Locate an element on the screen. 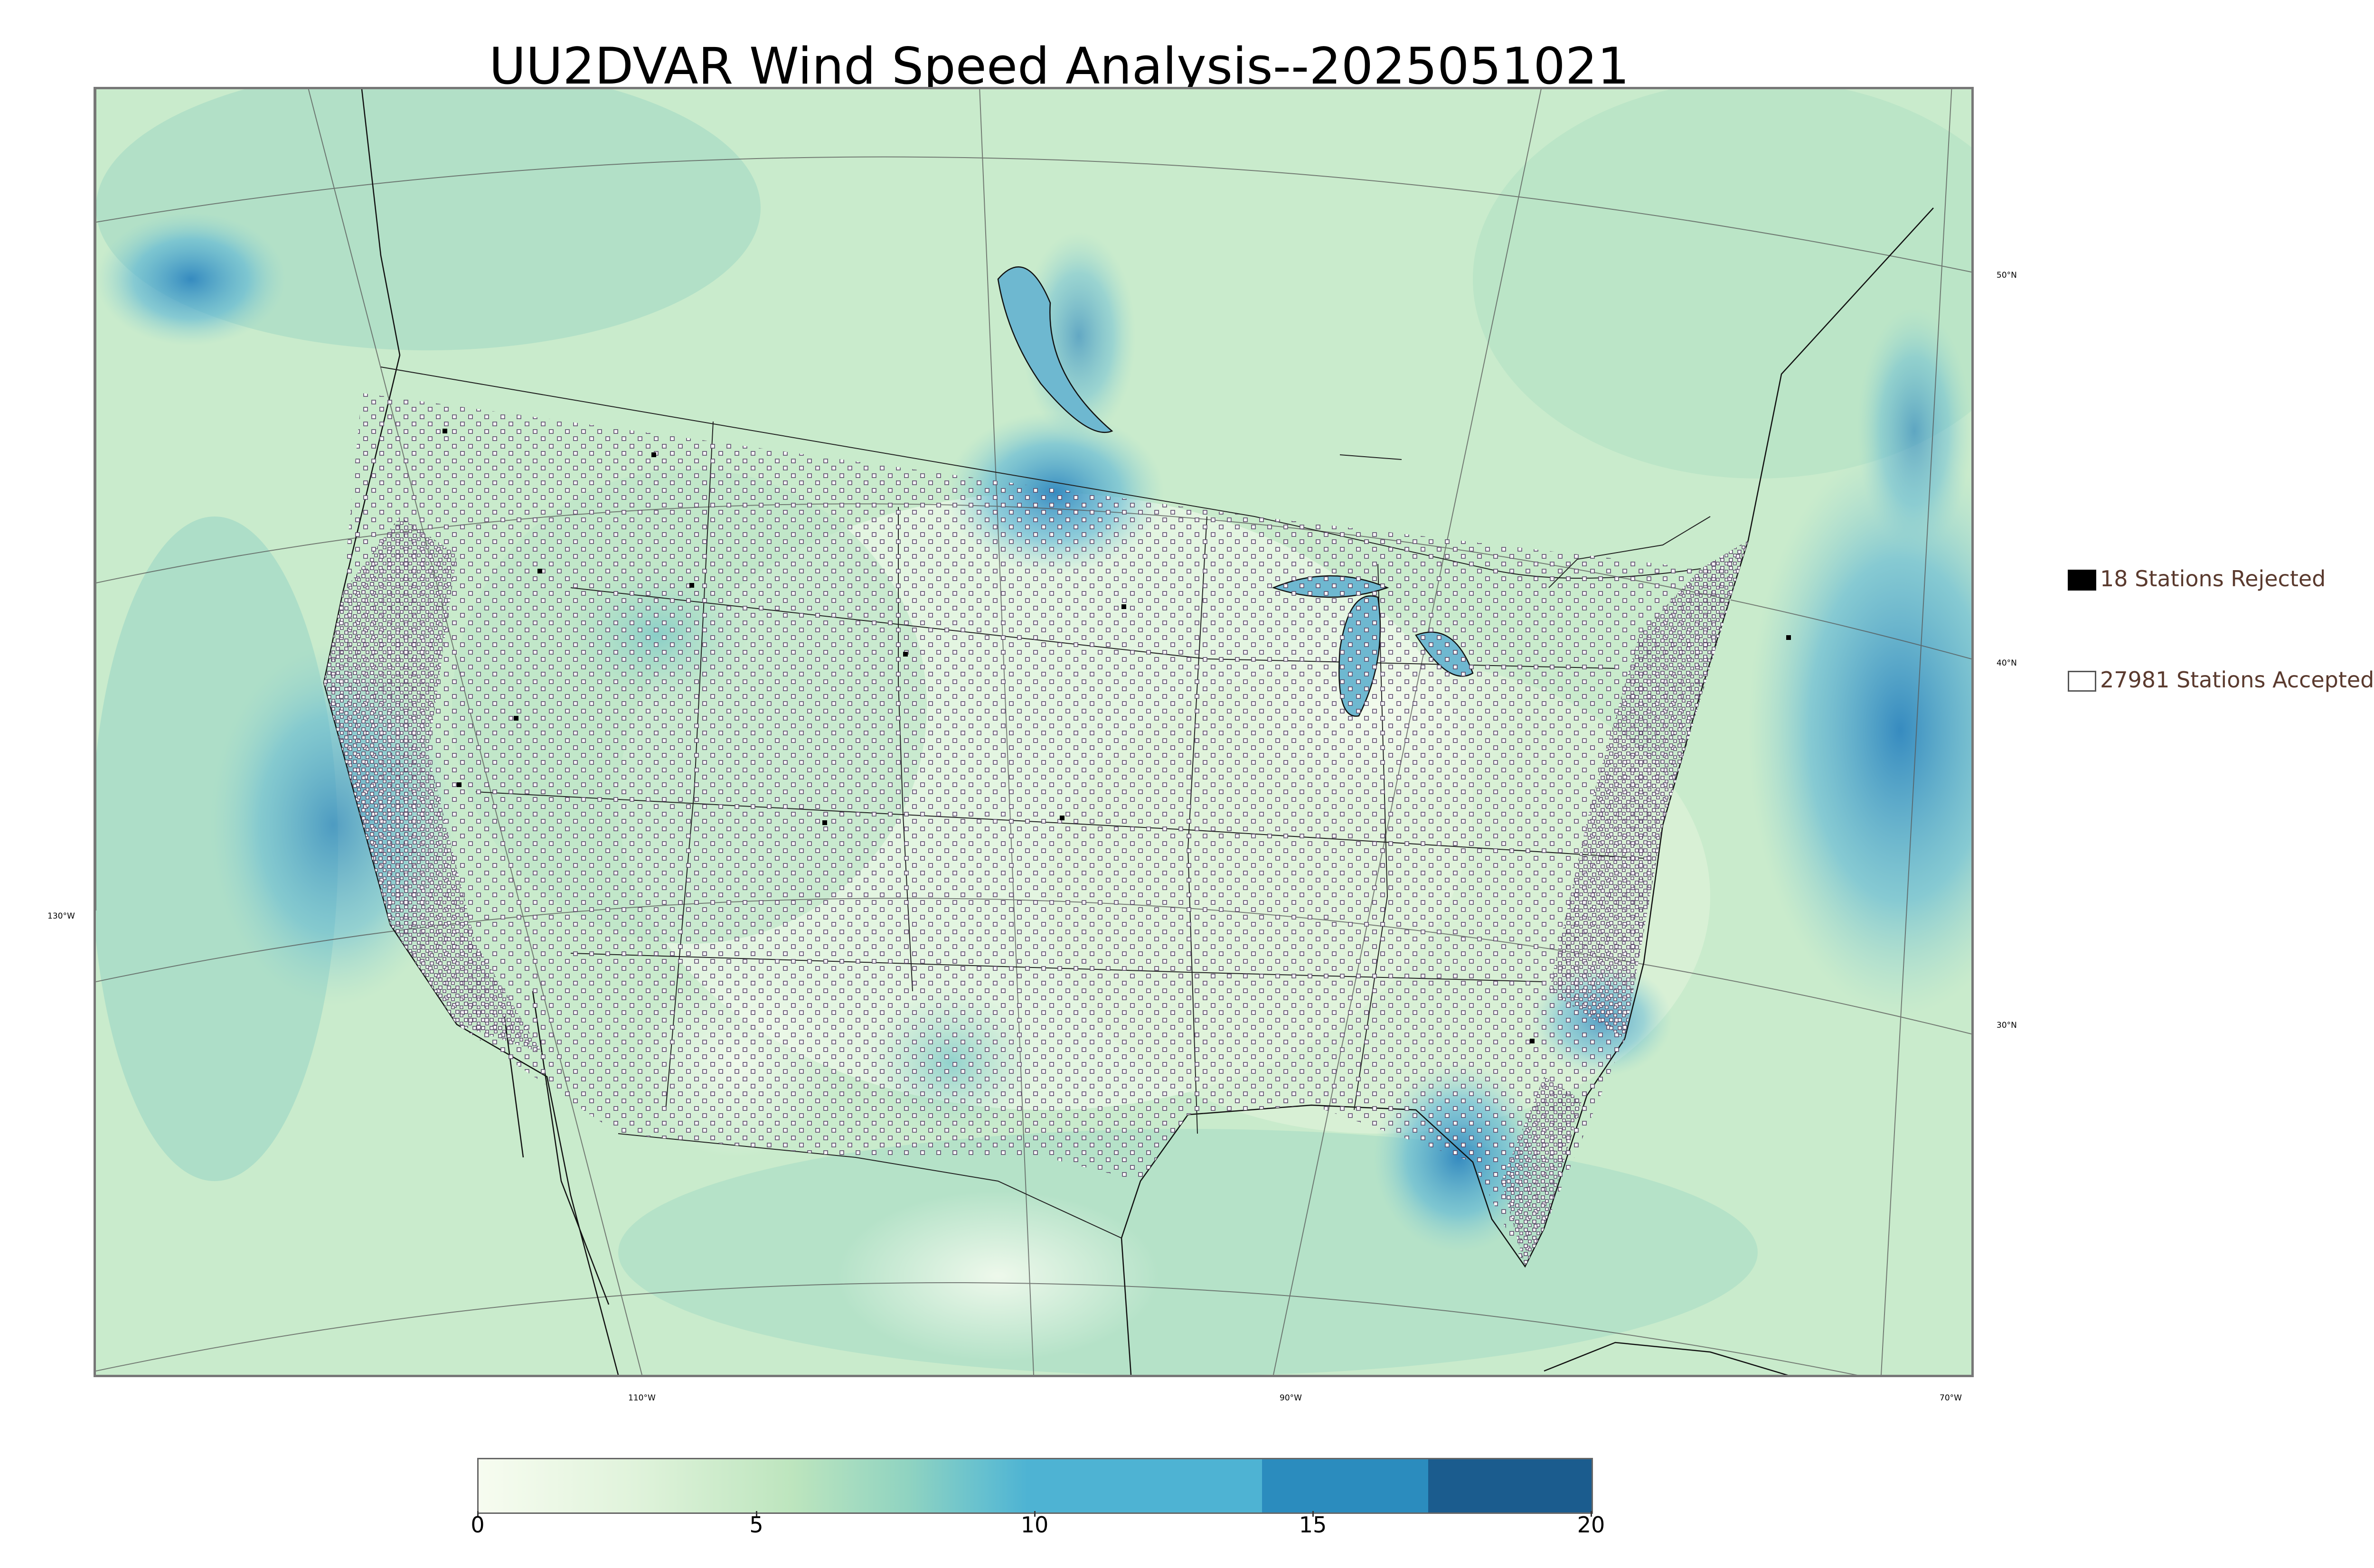  colorbar-tick-5: 5 is located at coordinates (756, 1525).